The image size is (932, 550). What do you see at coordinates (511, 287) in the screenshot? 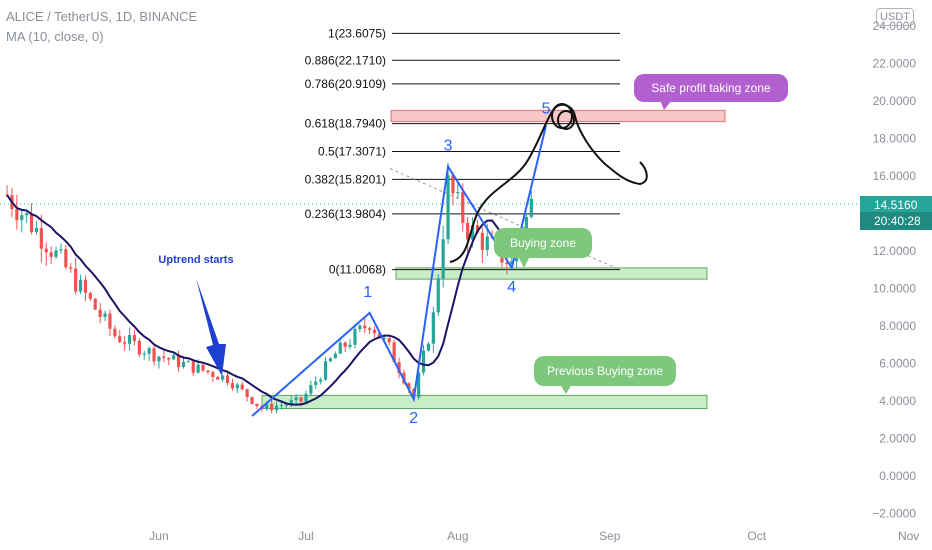
I see `wave-label-4: 4` at bounding box center [511, 287].